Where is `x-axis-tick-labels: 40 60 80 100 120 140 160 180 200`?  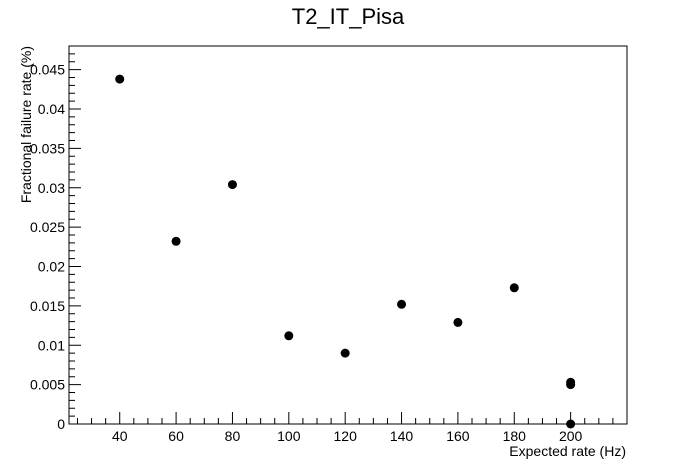
x-axis-tick-labels: 40 60 80 100 120 140 160 180 200 is located at coordinates (347, 436).